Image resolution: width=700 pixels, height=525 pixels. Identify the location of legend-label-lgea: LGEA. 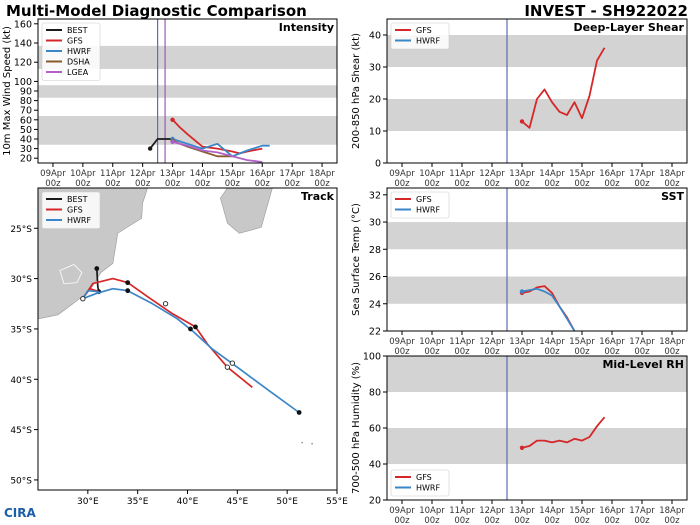
(78, 72).